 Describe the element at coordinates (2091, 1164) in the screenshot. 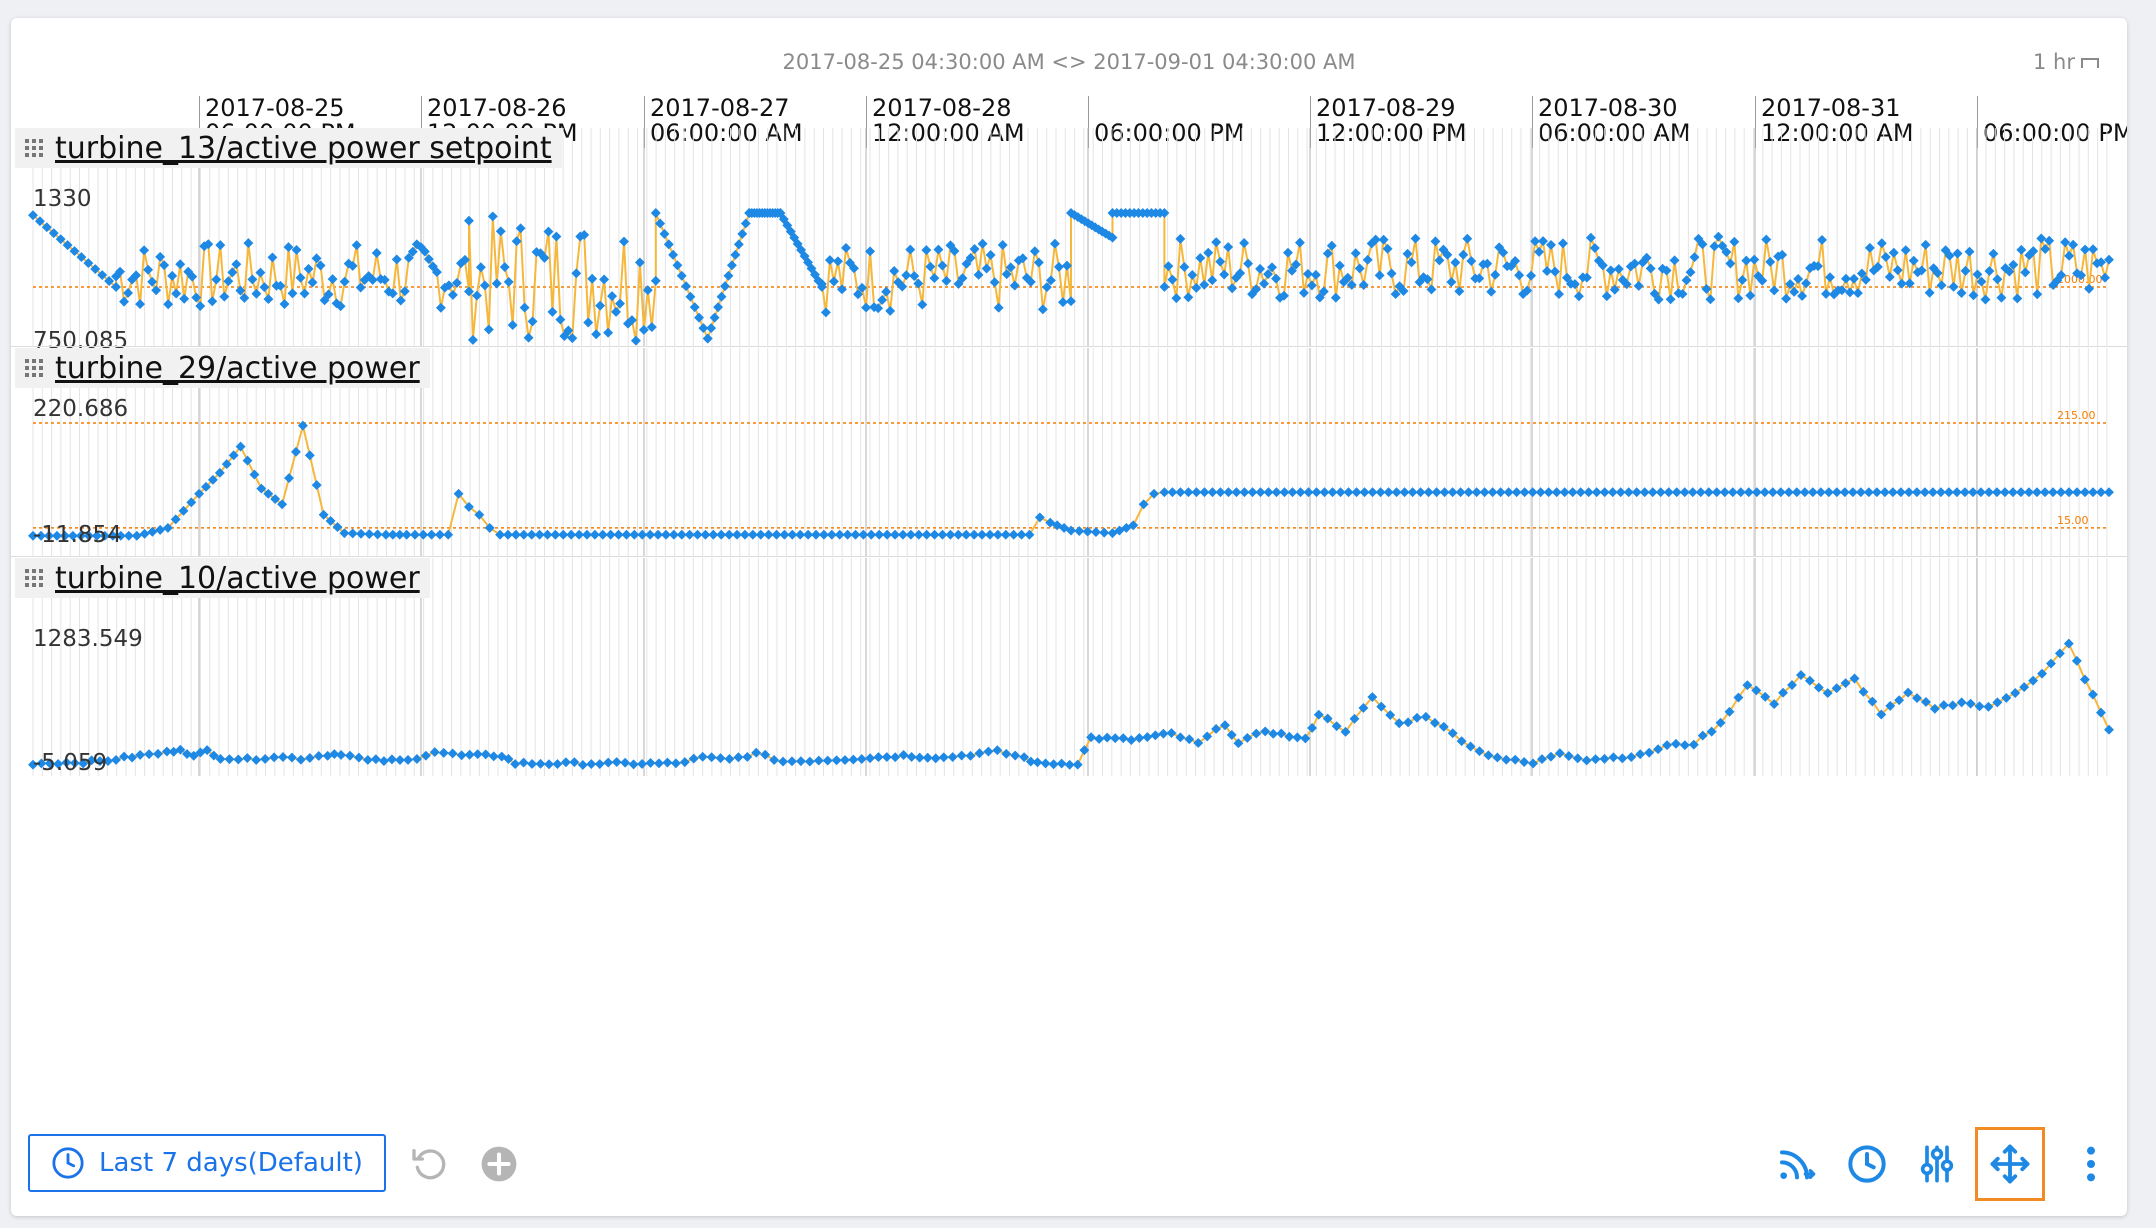

I see `more-options-button` at that location.